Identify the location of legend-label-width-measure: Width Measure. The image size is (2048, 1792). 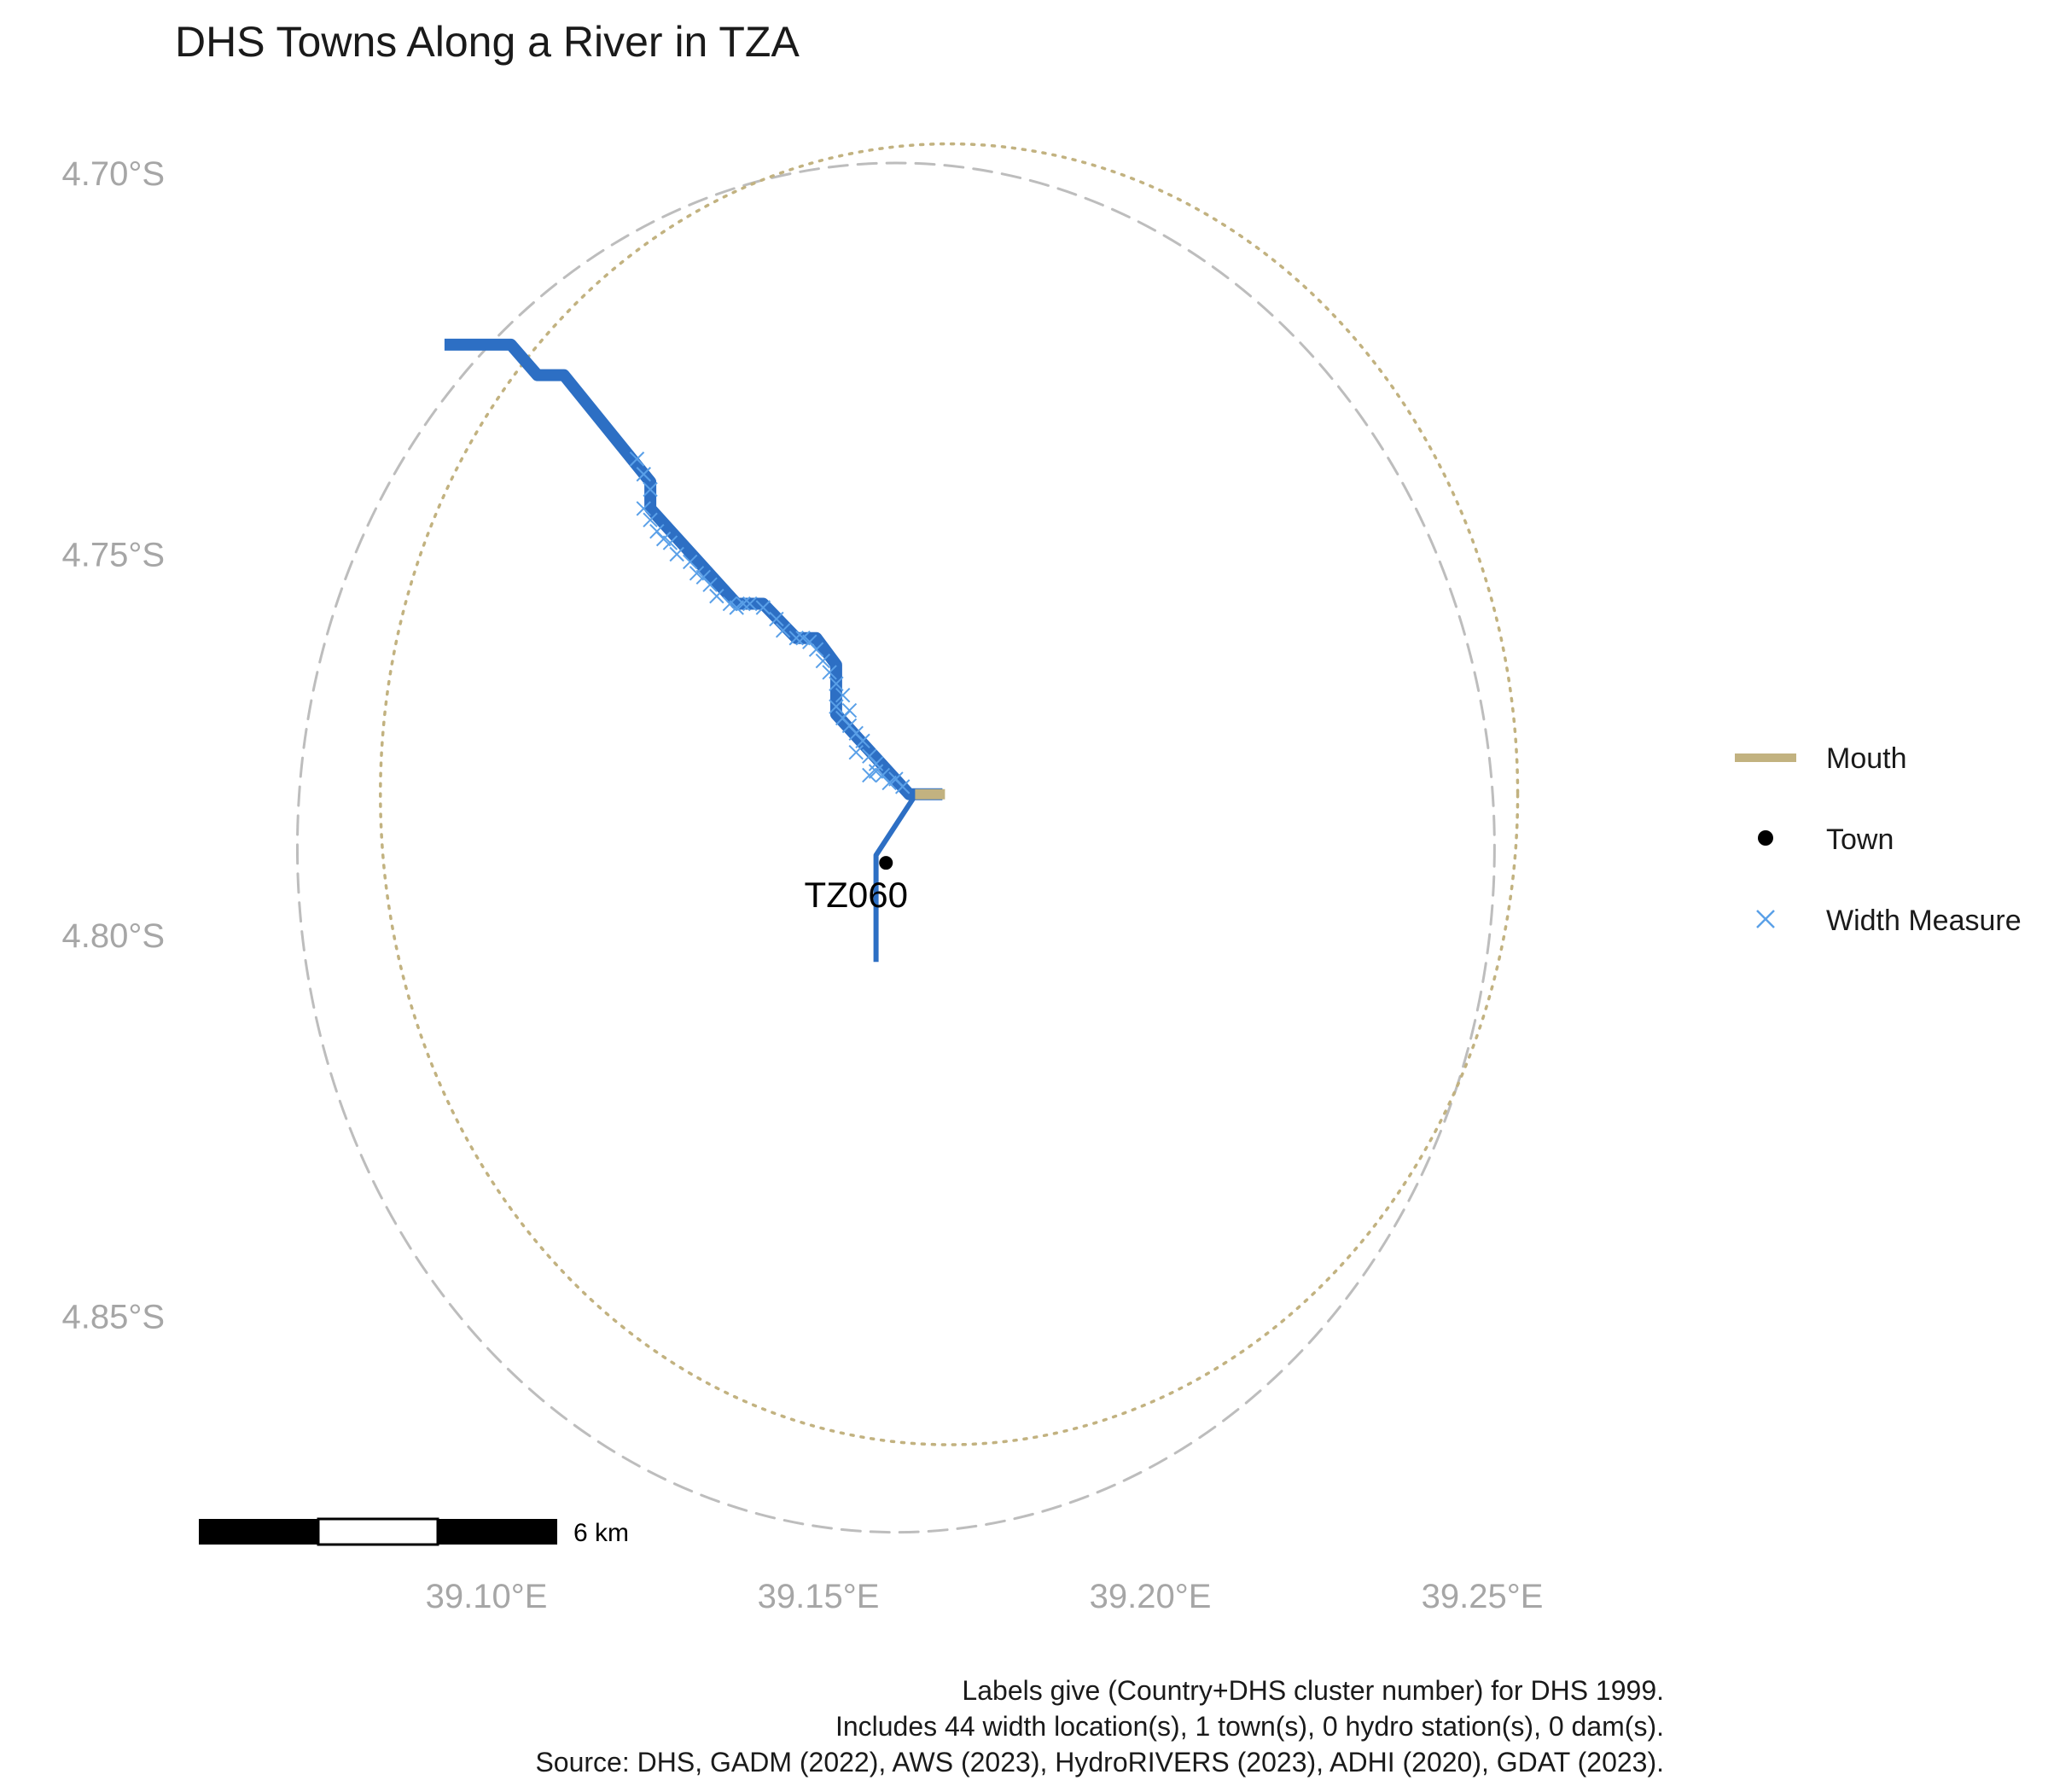
(1924, 921).